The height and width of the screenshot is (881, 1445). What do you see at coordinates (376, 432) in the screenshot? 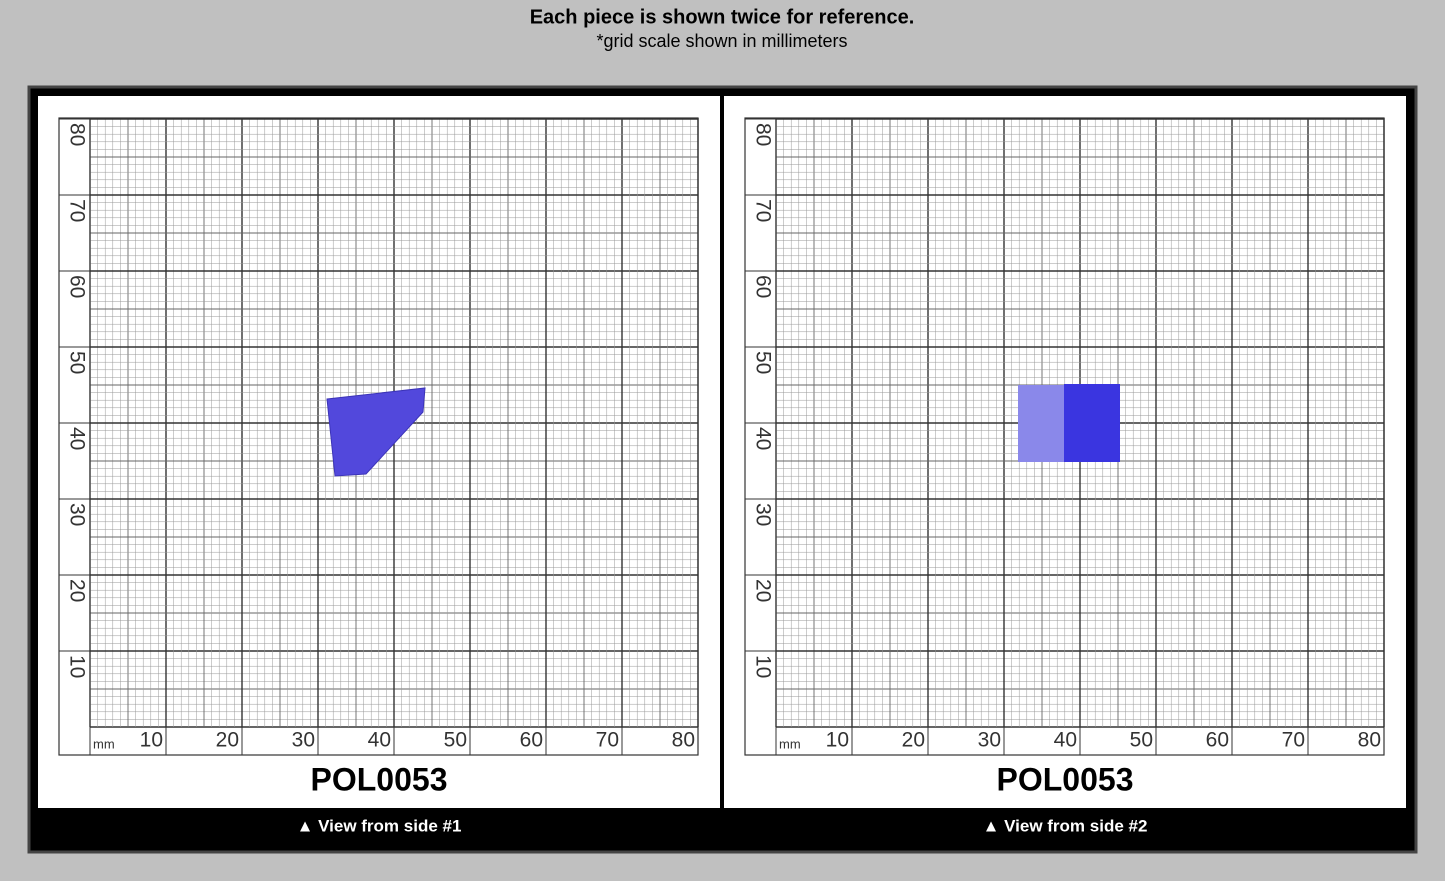
I see `piece` at bounding box center [376, 432].